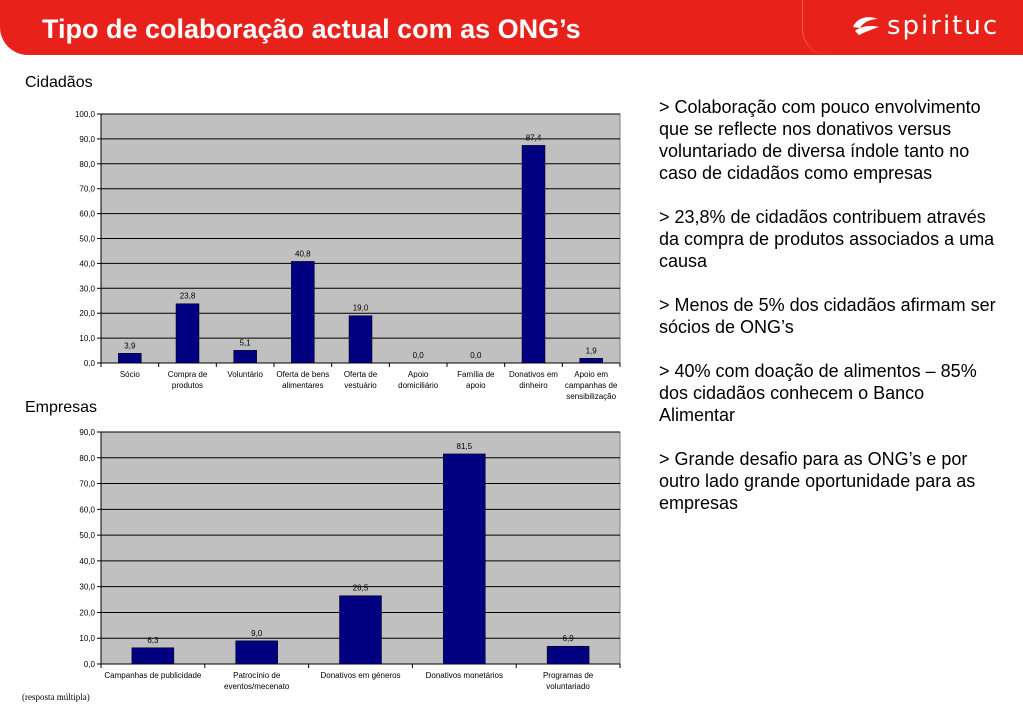  I want to click on x-tick-label: sensibilização, so click(591, 396).